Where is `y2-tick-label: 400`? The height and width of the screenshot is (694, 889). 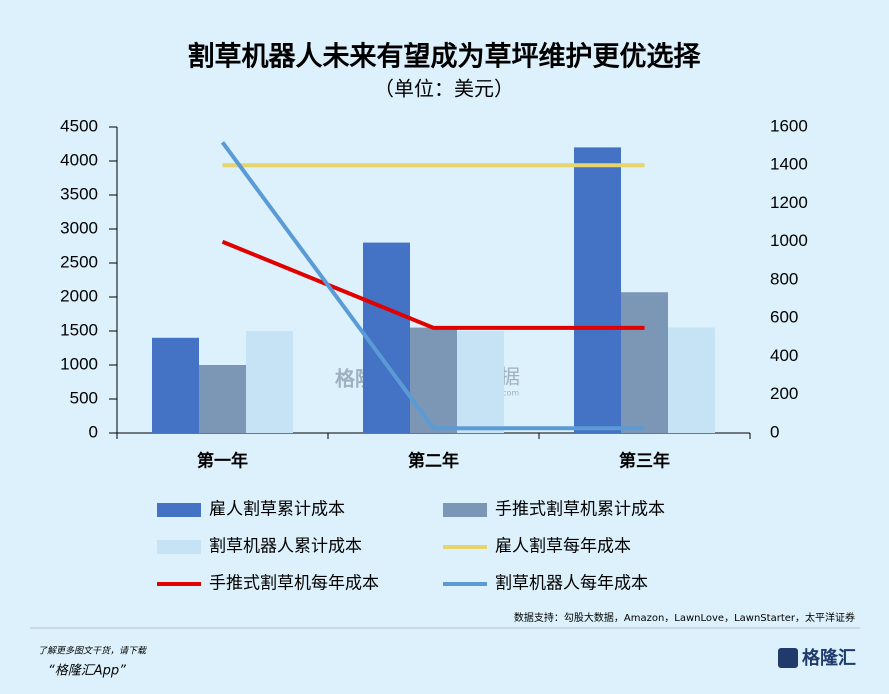 y2-tick-label: 400 is located at coordinates (784, 355).